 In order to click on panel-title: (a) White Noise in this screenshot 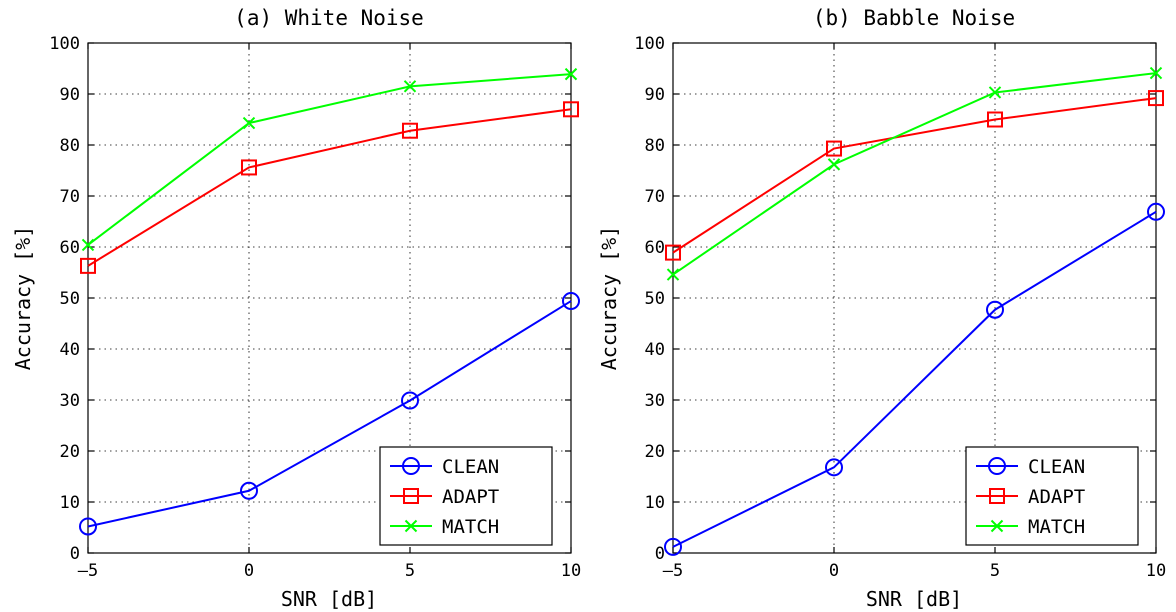, I will do `click(329, 18)`.